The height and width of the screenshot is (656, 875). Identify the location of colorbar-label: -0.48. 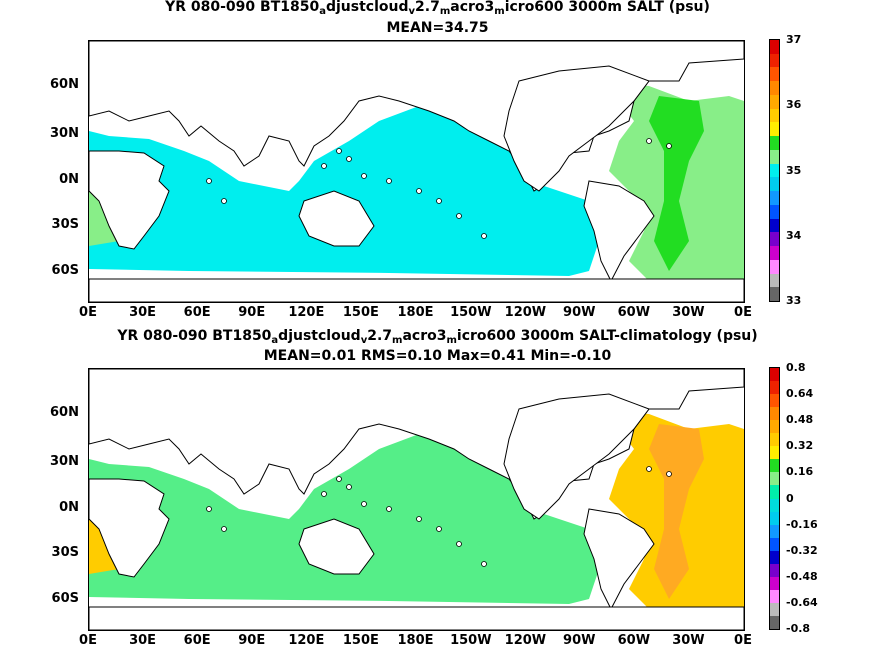
(802, 576).